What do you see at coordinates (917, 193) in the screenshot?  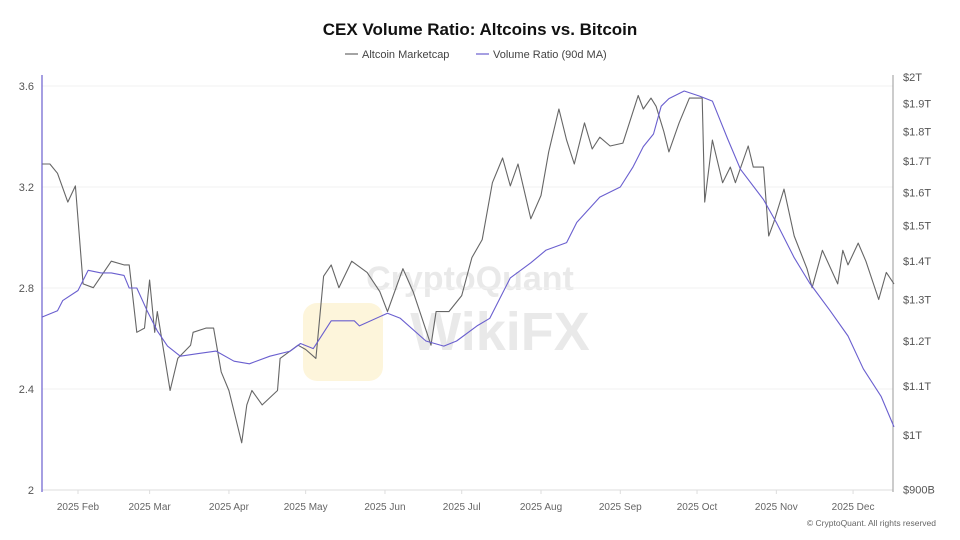 I see `right-tick-label: $1.6T` at bounding box center [917, 193].